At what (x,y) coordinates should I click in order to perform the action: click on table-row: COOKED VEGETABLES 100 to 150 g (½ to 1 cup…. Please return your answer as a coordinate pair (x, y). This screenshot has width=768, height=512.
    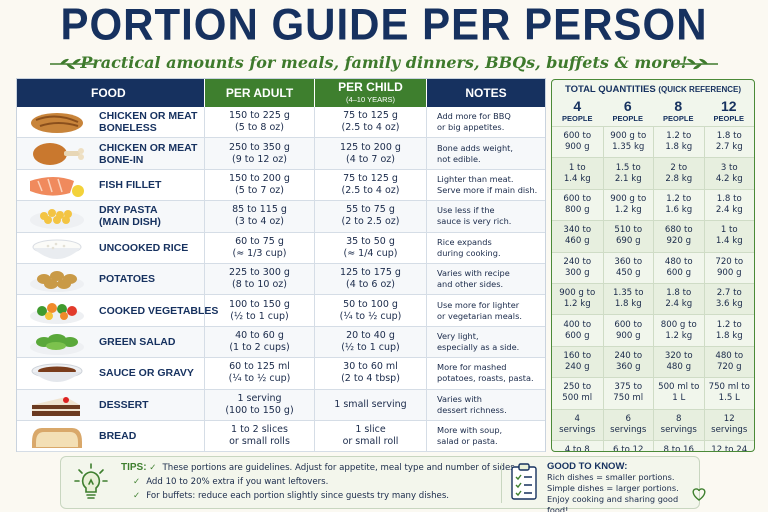
    Looking at the image, I should click on (281, 311).